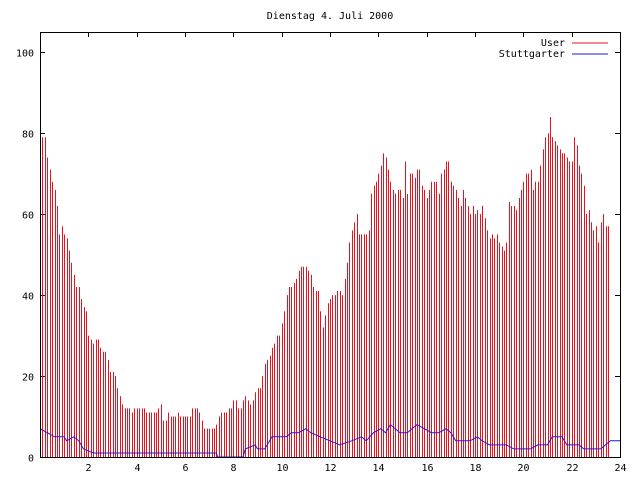 The width and height of the screenshot is (640, 480). Describe the element at coordinates (282, 468) in the screenshot. I see `x-tick-label: 10` at that location.